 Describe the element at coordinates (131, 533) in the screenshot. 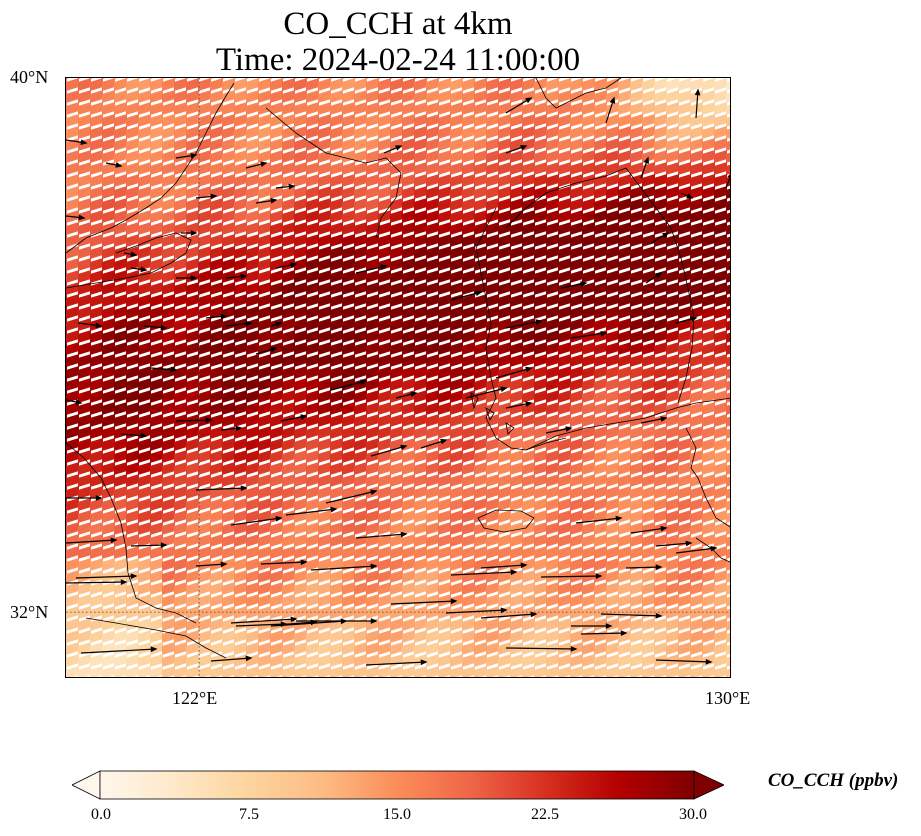

I see `coastline-jiangsu` at that location.